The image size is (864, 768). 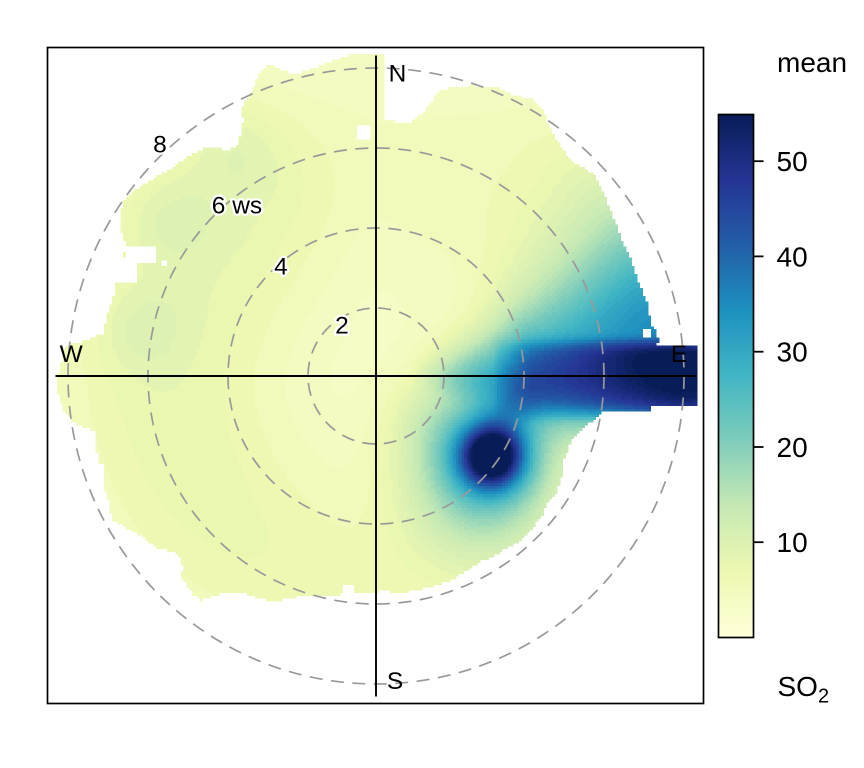 I want to click on svg-text: 20, so click(x=792, y=447).